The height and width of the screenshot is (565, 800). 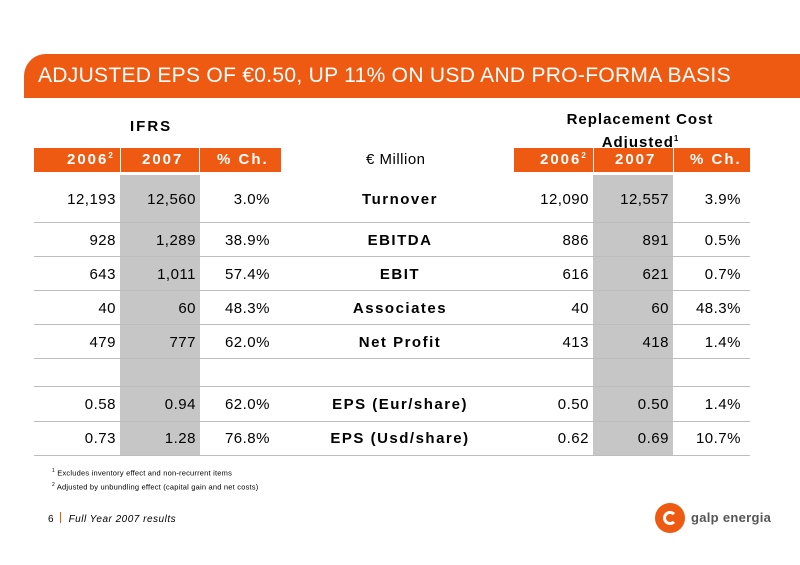 I want to click on page-number: 6, so click(x=51, y=519).